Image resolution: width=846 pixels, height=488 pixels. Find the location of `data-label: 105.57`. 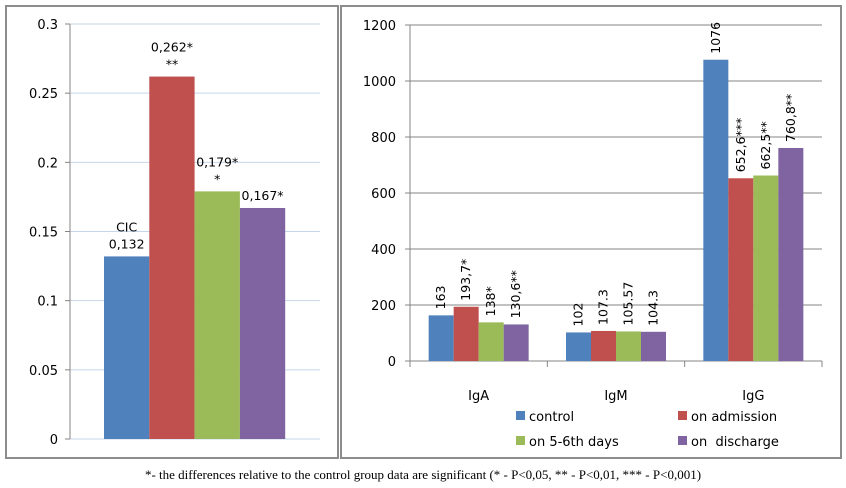

data-label: 105.57 is located at coordinates (628, 304).